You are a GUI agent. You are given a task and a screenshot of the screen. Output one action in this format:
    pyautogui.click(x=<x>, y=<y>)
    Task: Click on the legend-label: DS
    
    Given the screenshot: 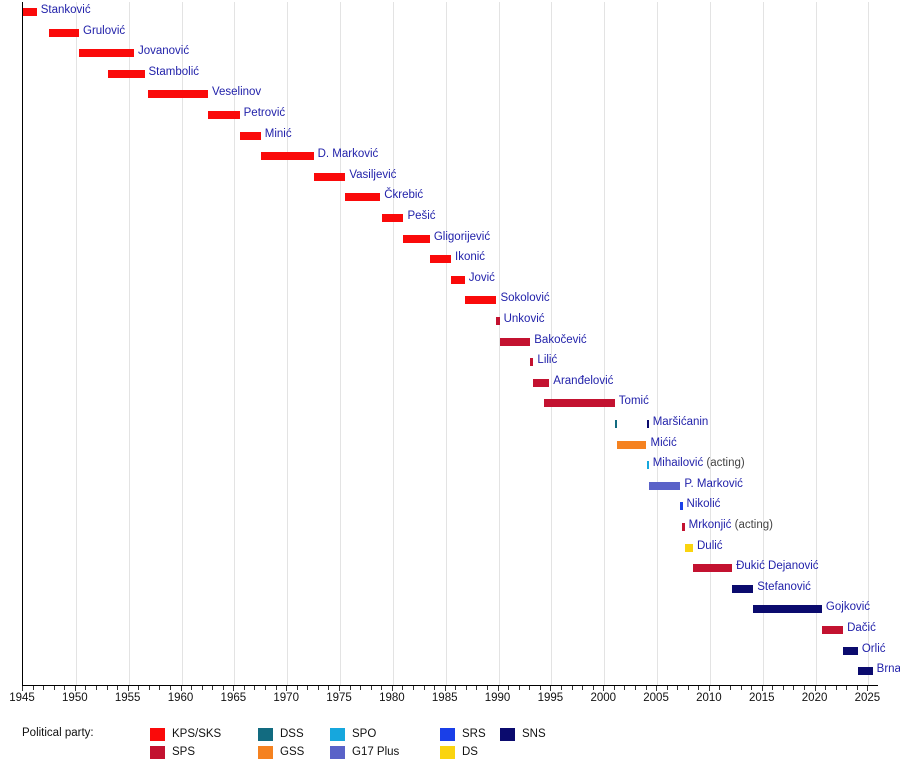 What is the action you would take?
    pyautogui.click(x=470, y=752)
    